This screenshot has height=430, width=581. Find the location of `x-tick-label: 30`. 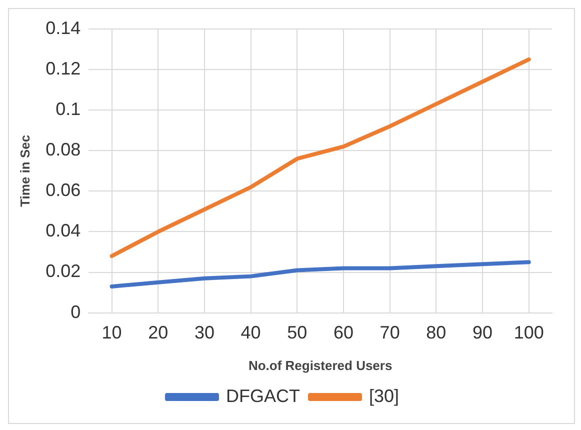

x-tick-label: 30 is located at coordinates (204, 332).